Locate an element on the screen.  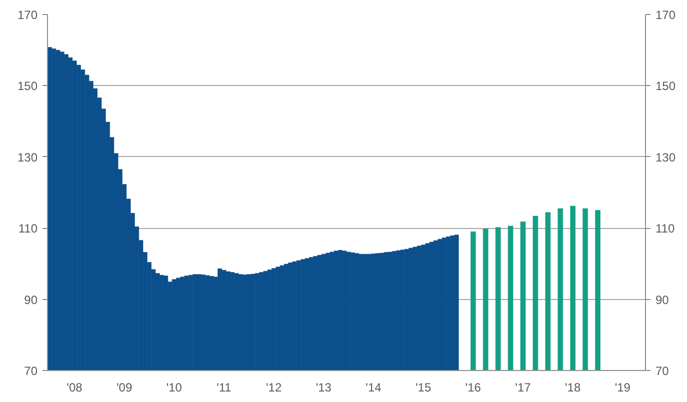
x-tick-label: '11 is located at coordinates (224, 387).